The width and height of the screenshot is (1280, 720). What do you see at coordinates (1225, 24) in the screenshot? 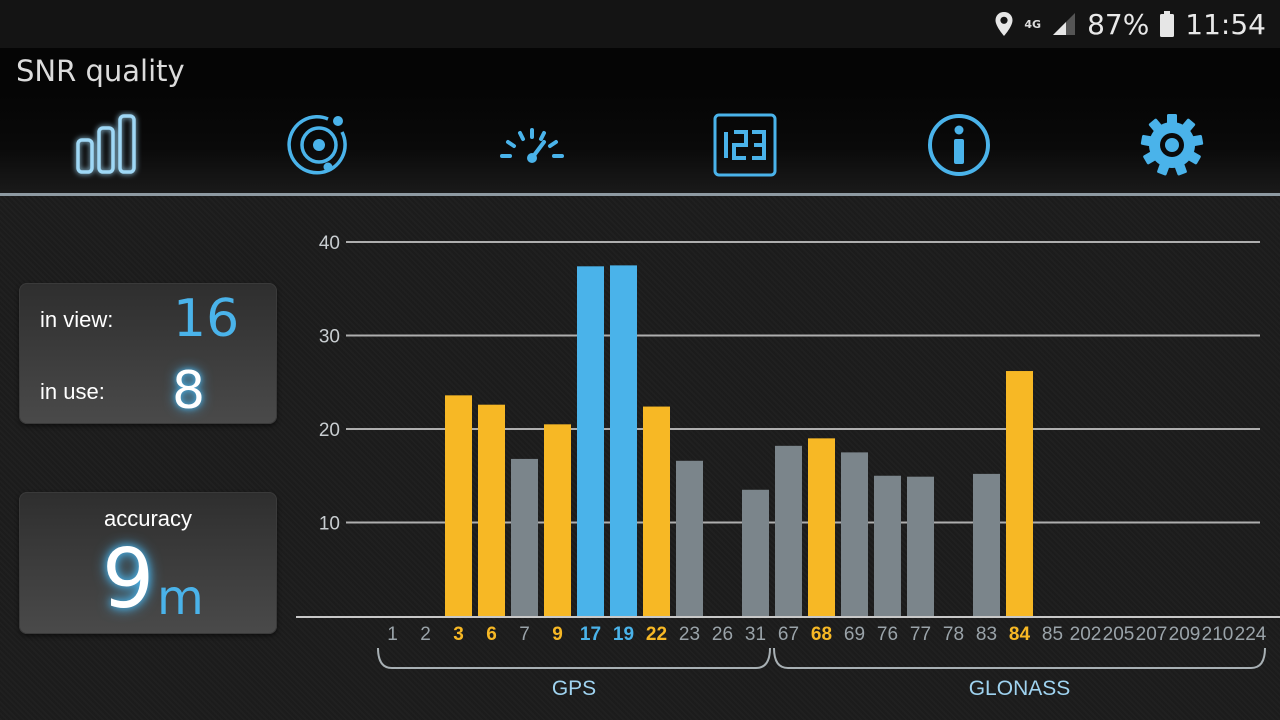
I see `clock: 11:54` at bounding box center [1225, 24].